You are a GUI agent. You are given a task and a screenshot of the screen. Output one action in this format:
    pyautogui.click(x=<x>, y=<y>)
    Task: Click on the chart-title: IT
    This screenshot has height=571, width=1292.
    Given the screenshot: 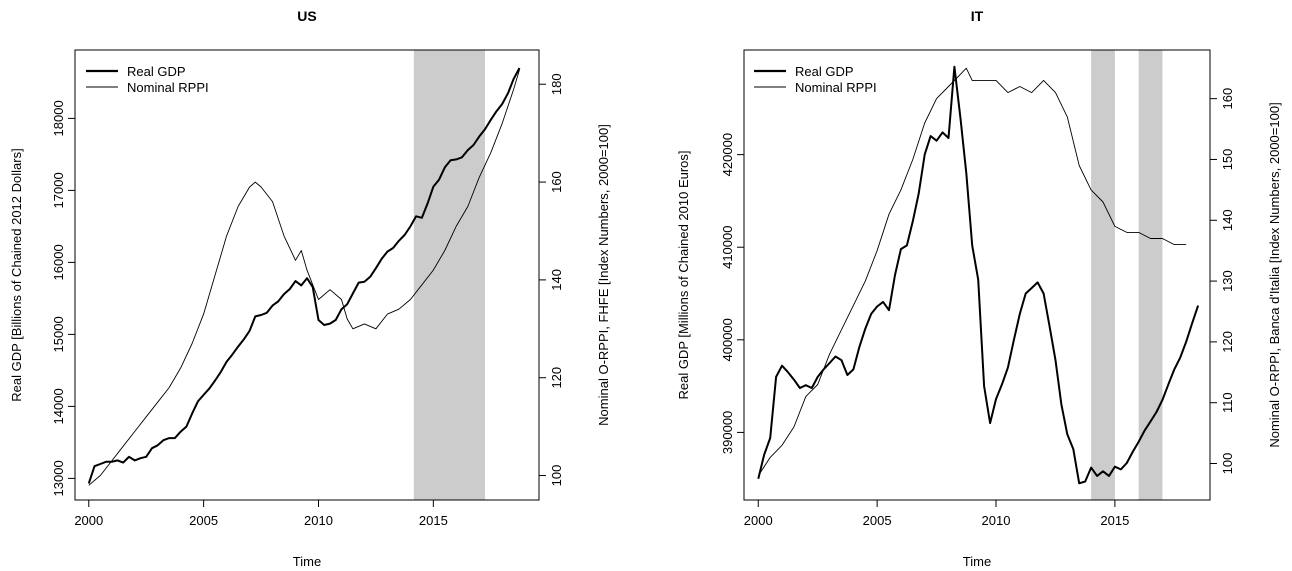 What is the action you would take?
    pyautogui.click(x=977, y=16)
    